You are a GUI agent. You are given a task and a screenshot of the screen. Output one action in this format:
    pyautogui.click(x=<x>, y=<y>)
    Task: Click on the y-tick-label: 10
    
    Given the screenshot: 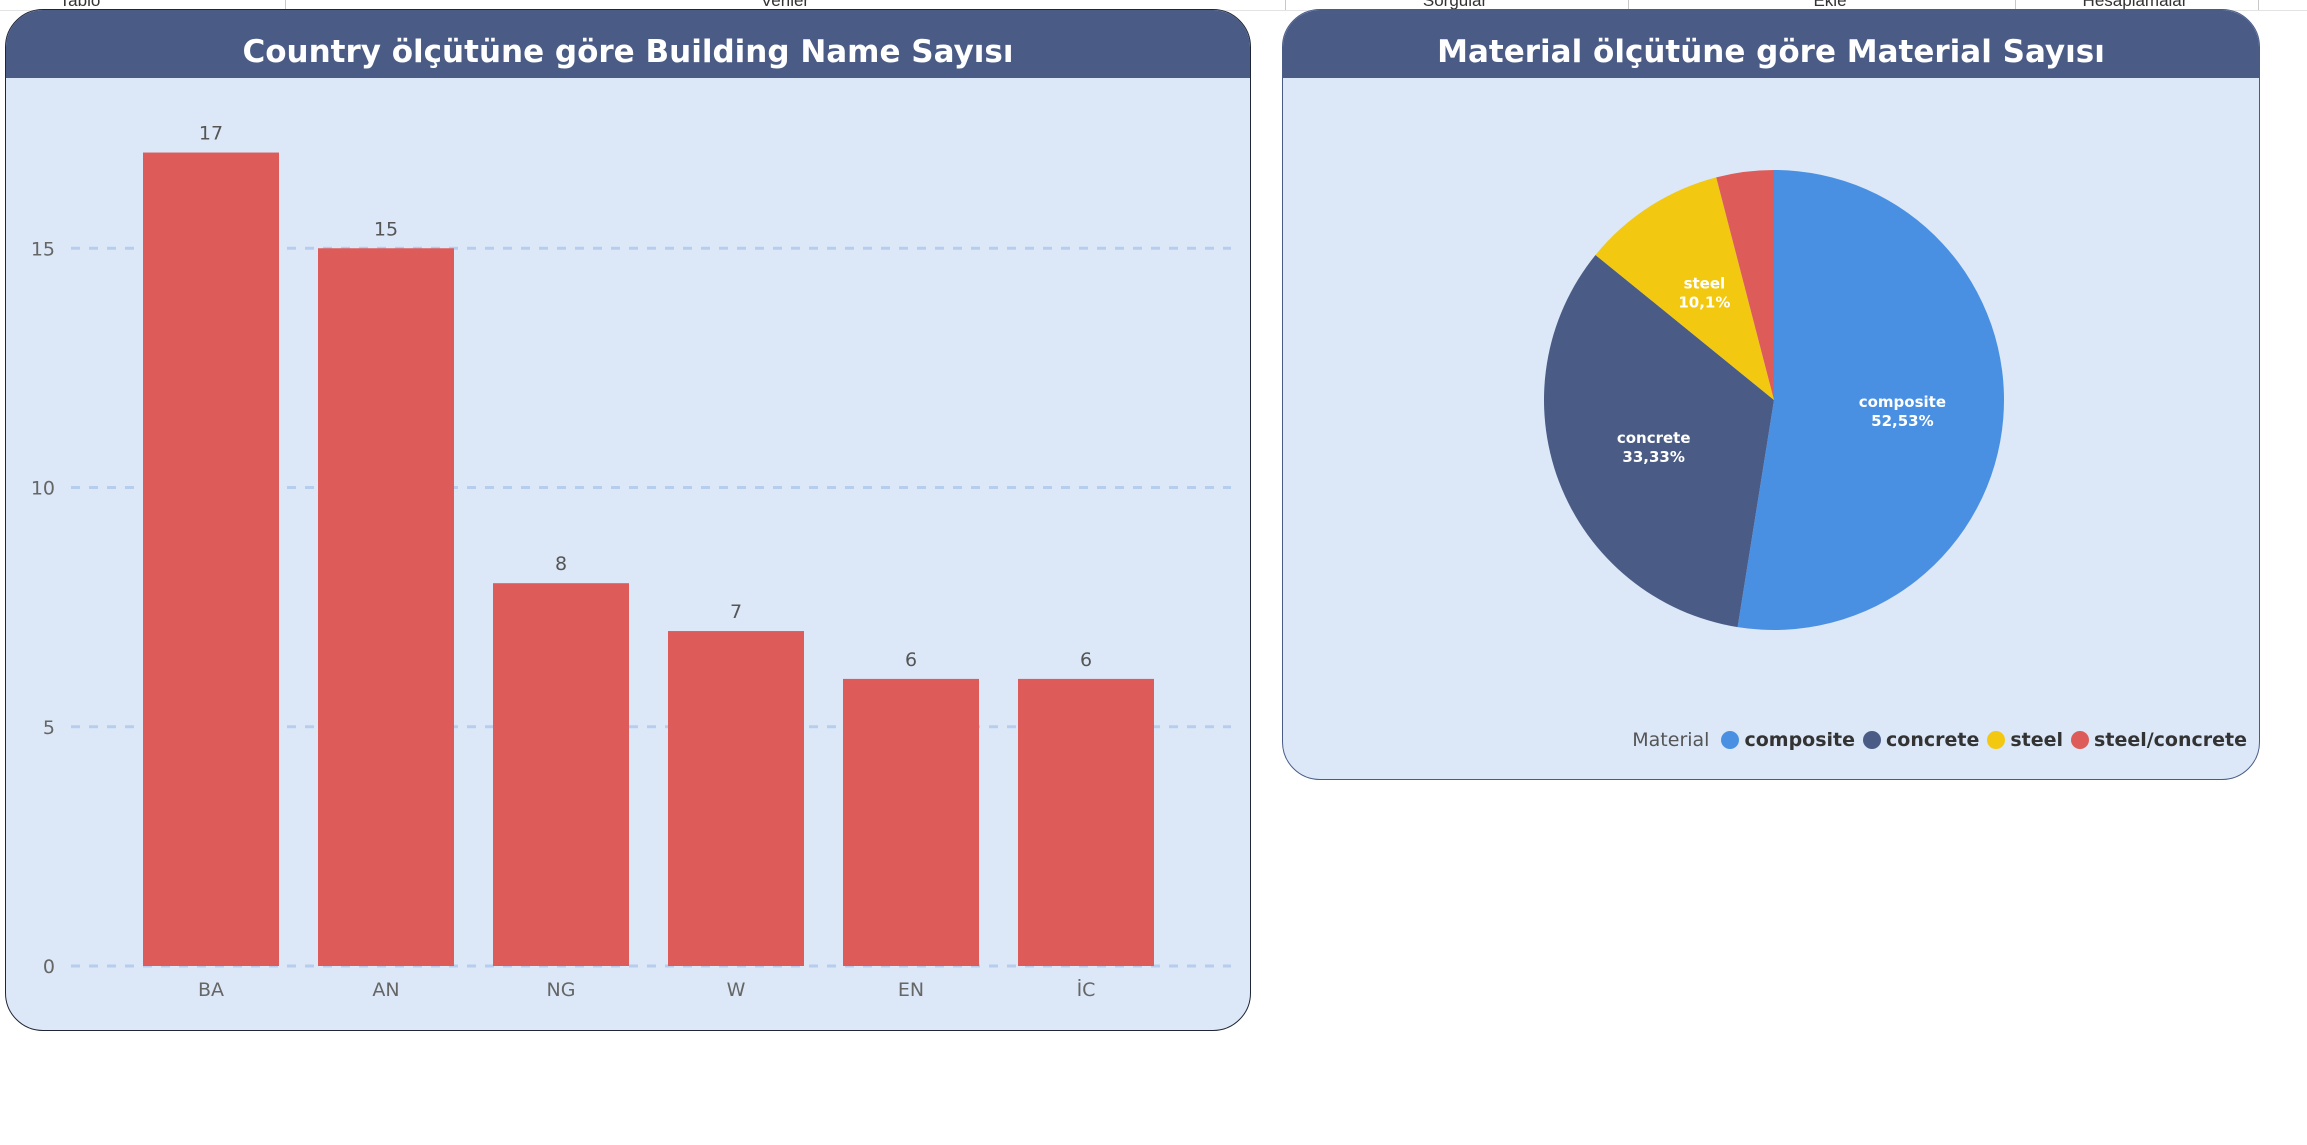 What is the action you would take?
    pyautogui.click(x=43, y=489)
    